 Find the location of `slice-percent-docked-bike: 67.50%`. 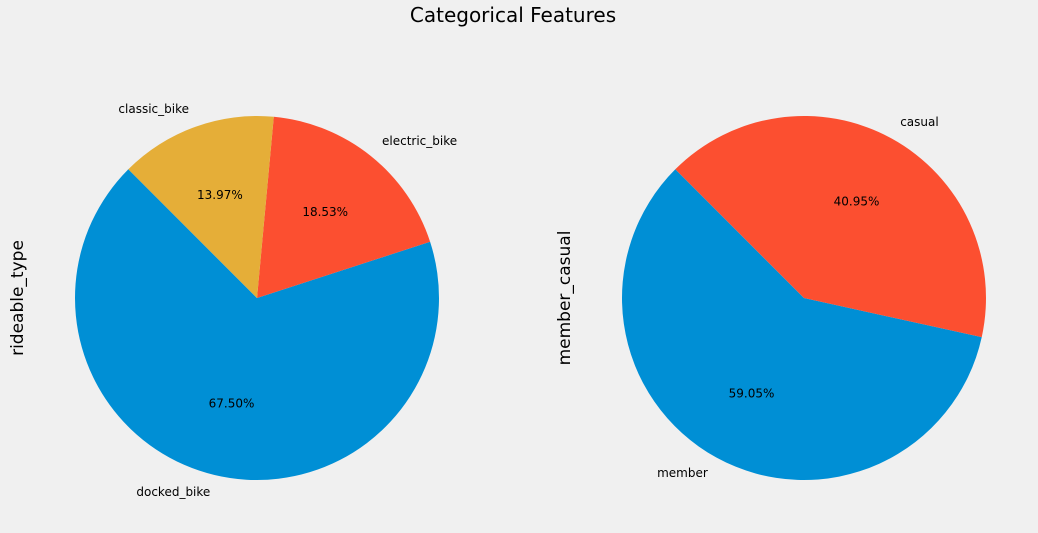

slice-percent-docked-bike: 67.50% is located at coordinates (232, 404).